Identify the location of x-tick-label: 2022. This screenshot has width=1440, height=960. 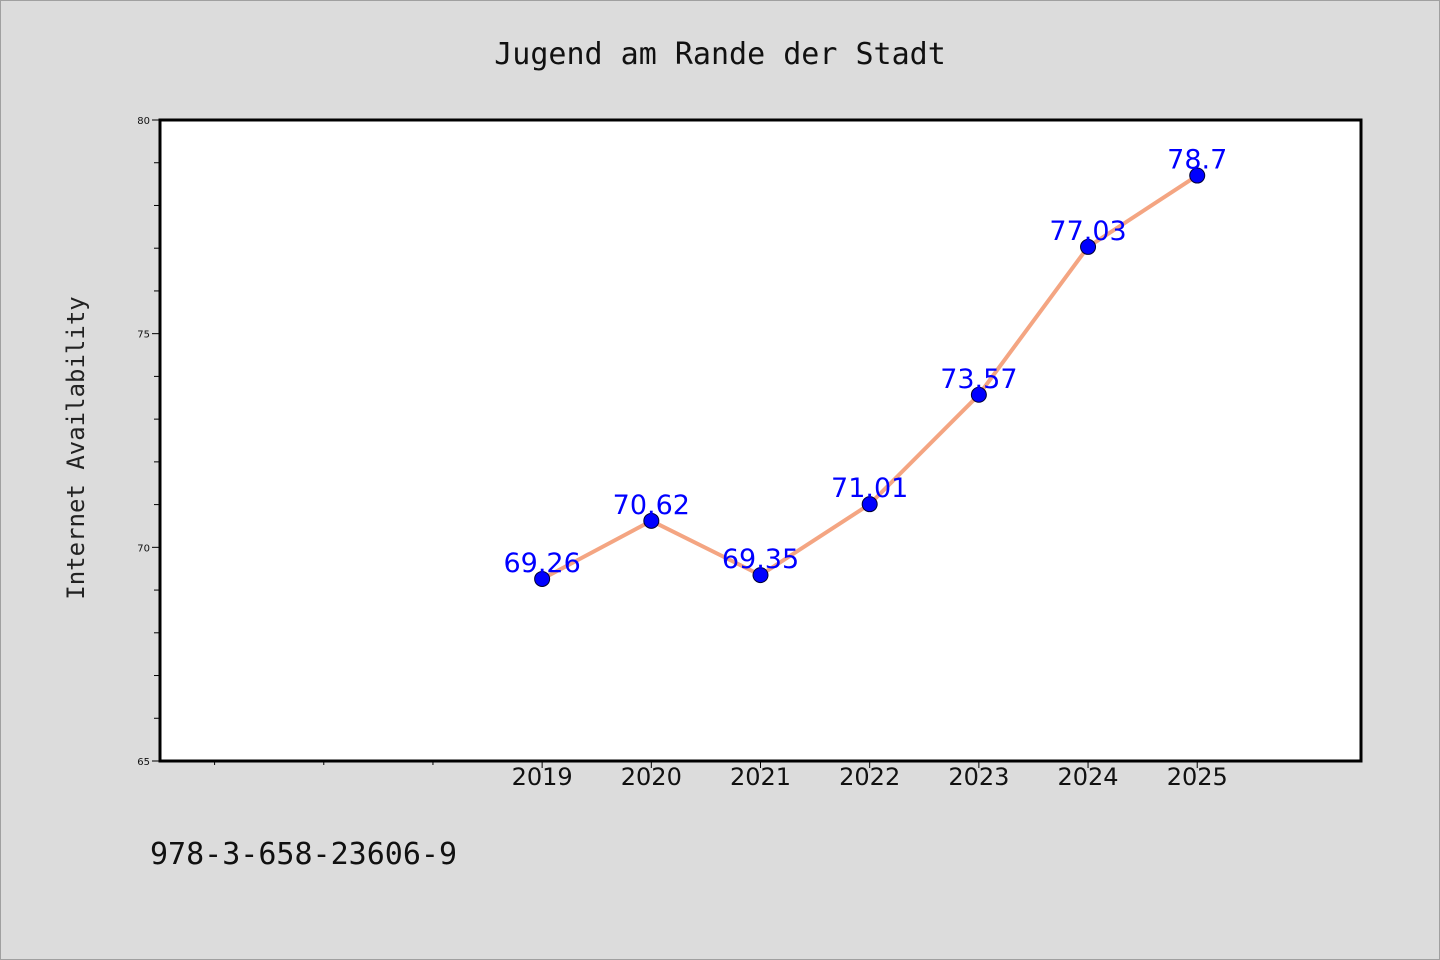
(869, 777).